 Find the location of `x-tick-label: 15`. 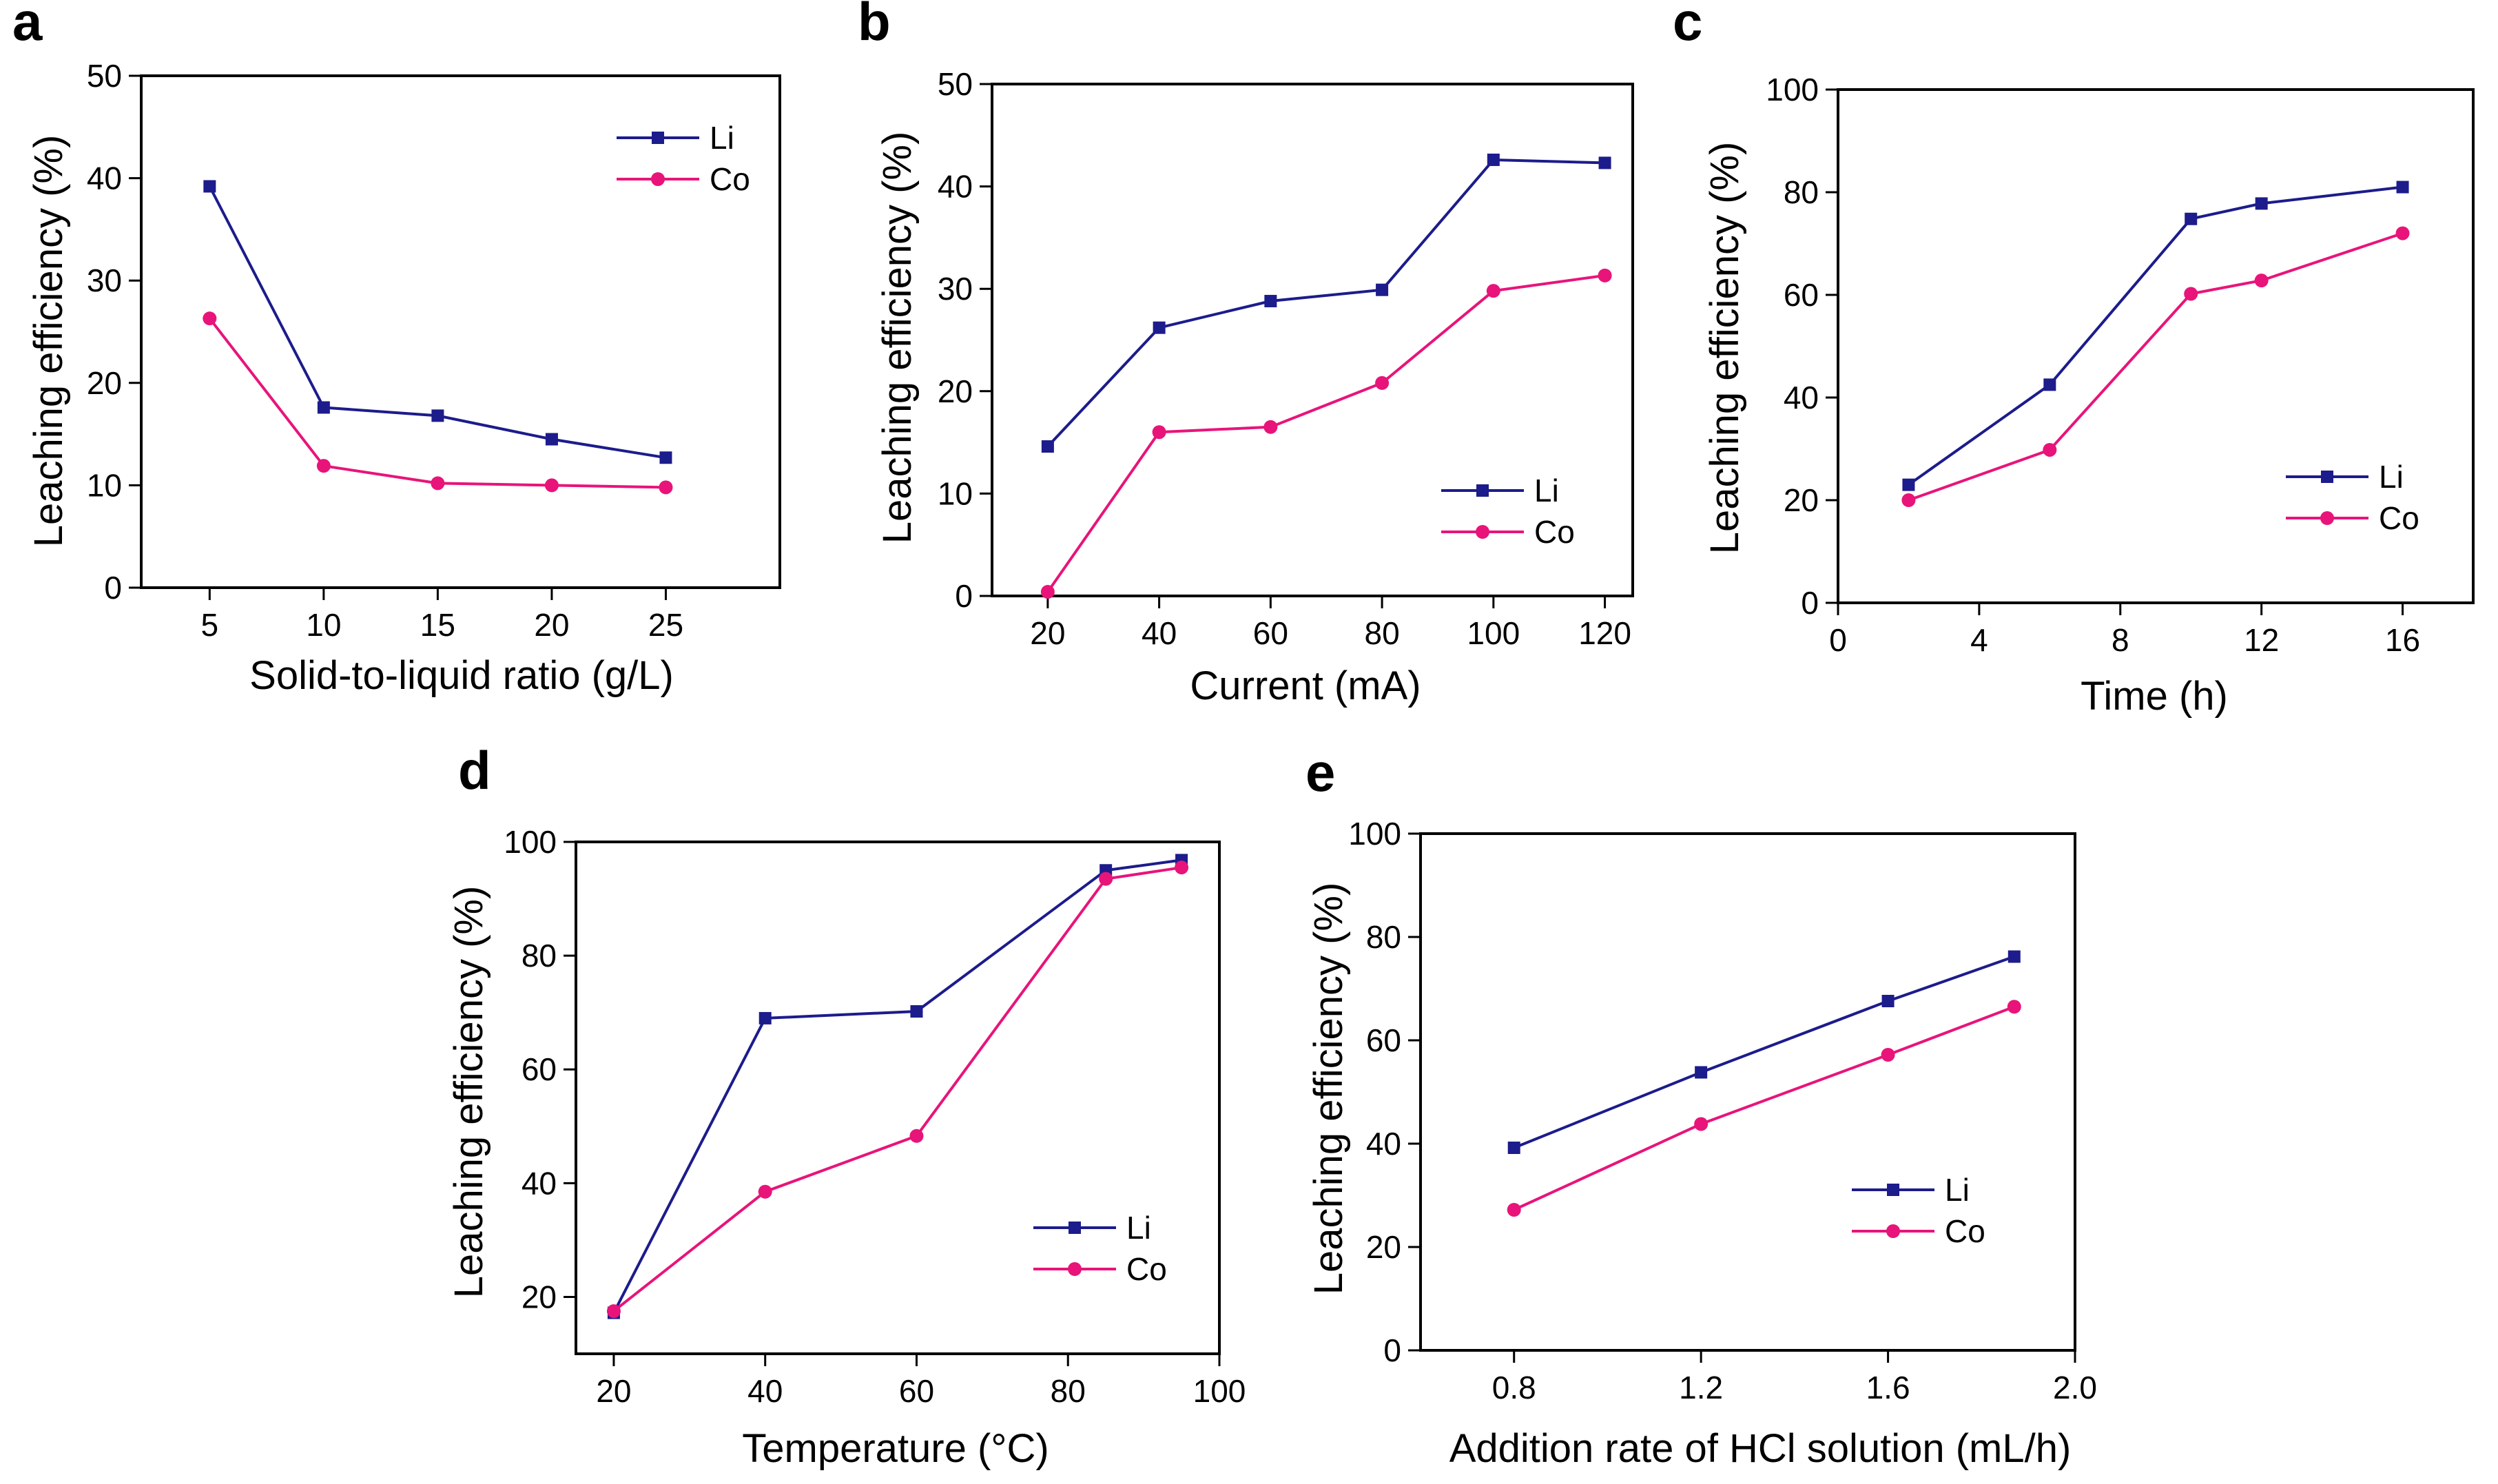

x-tick-label: 15 is located at coordinates (438, 625).